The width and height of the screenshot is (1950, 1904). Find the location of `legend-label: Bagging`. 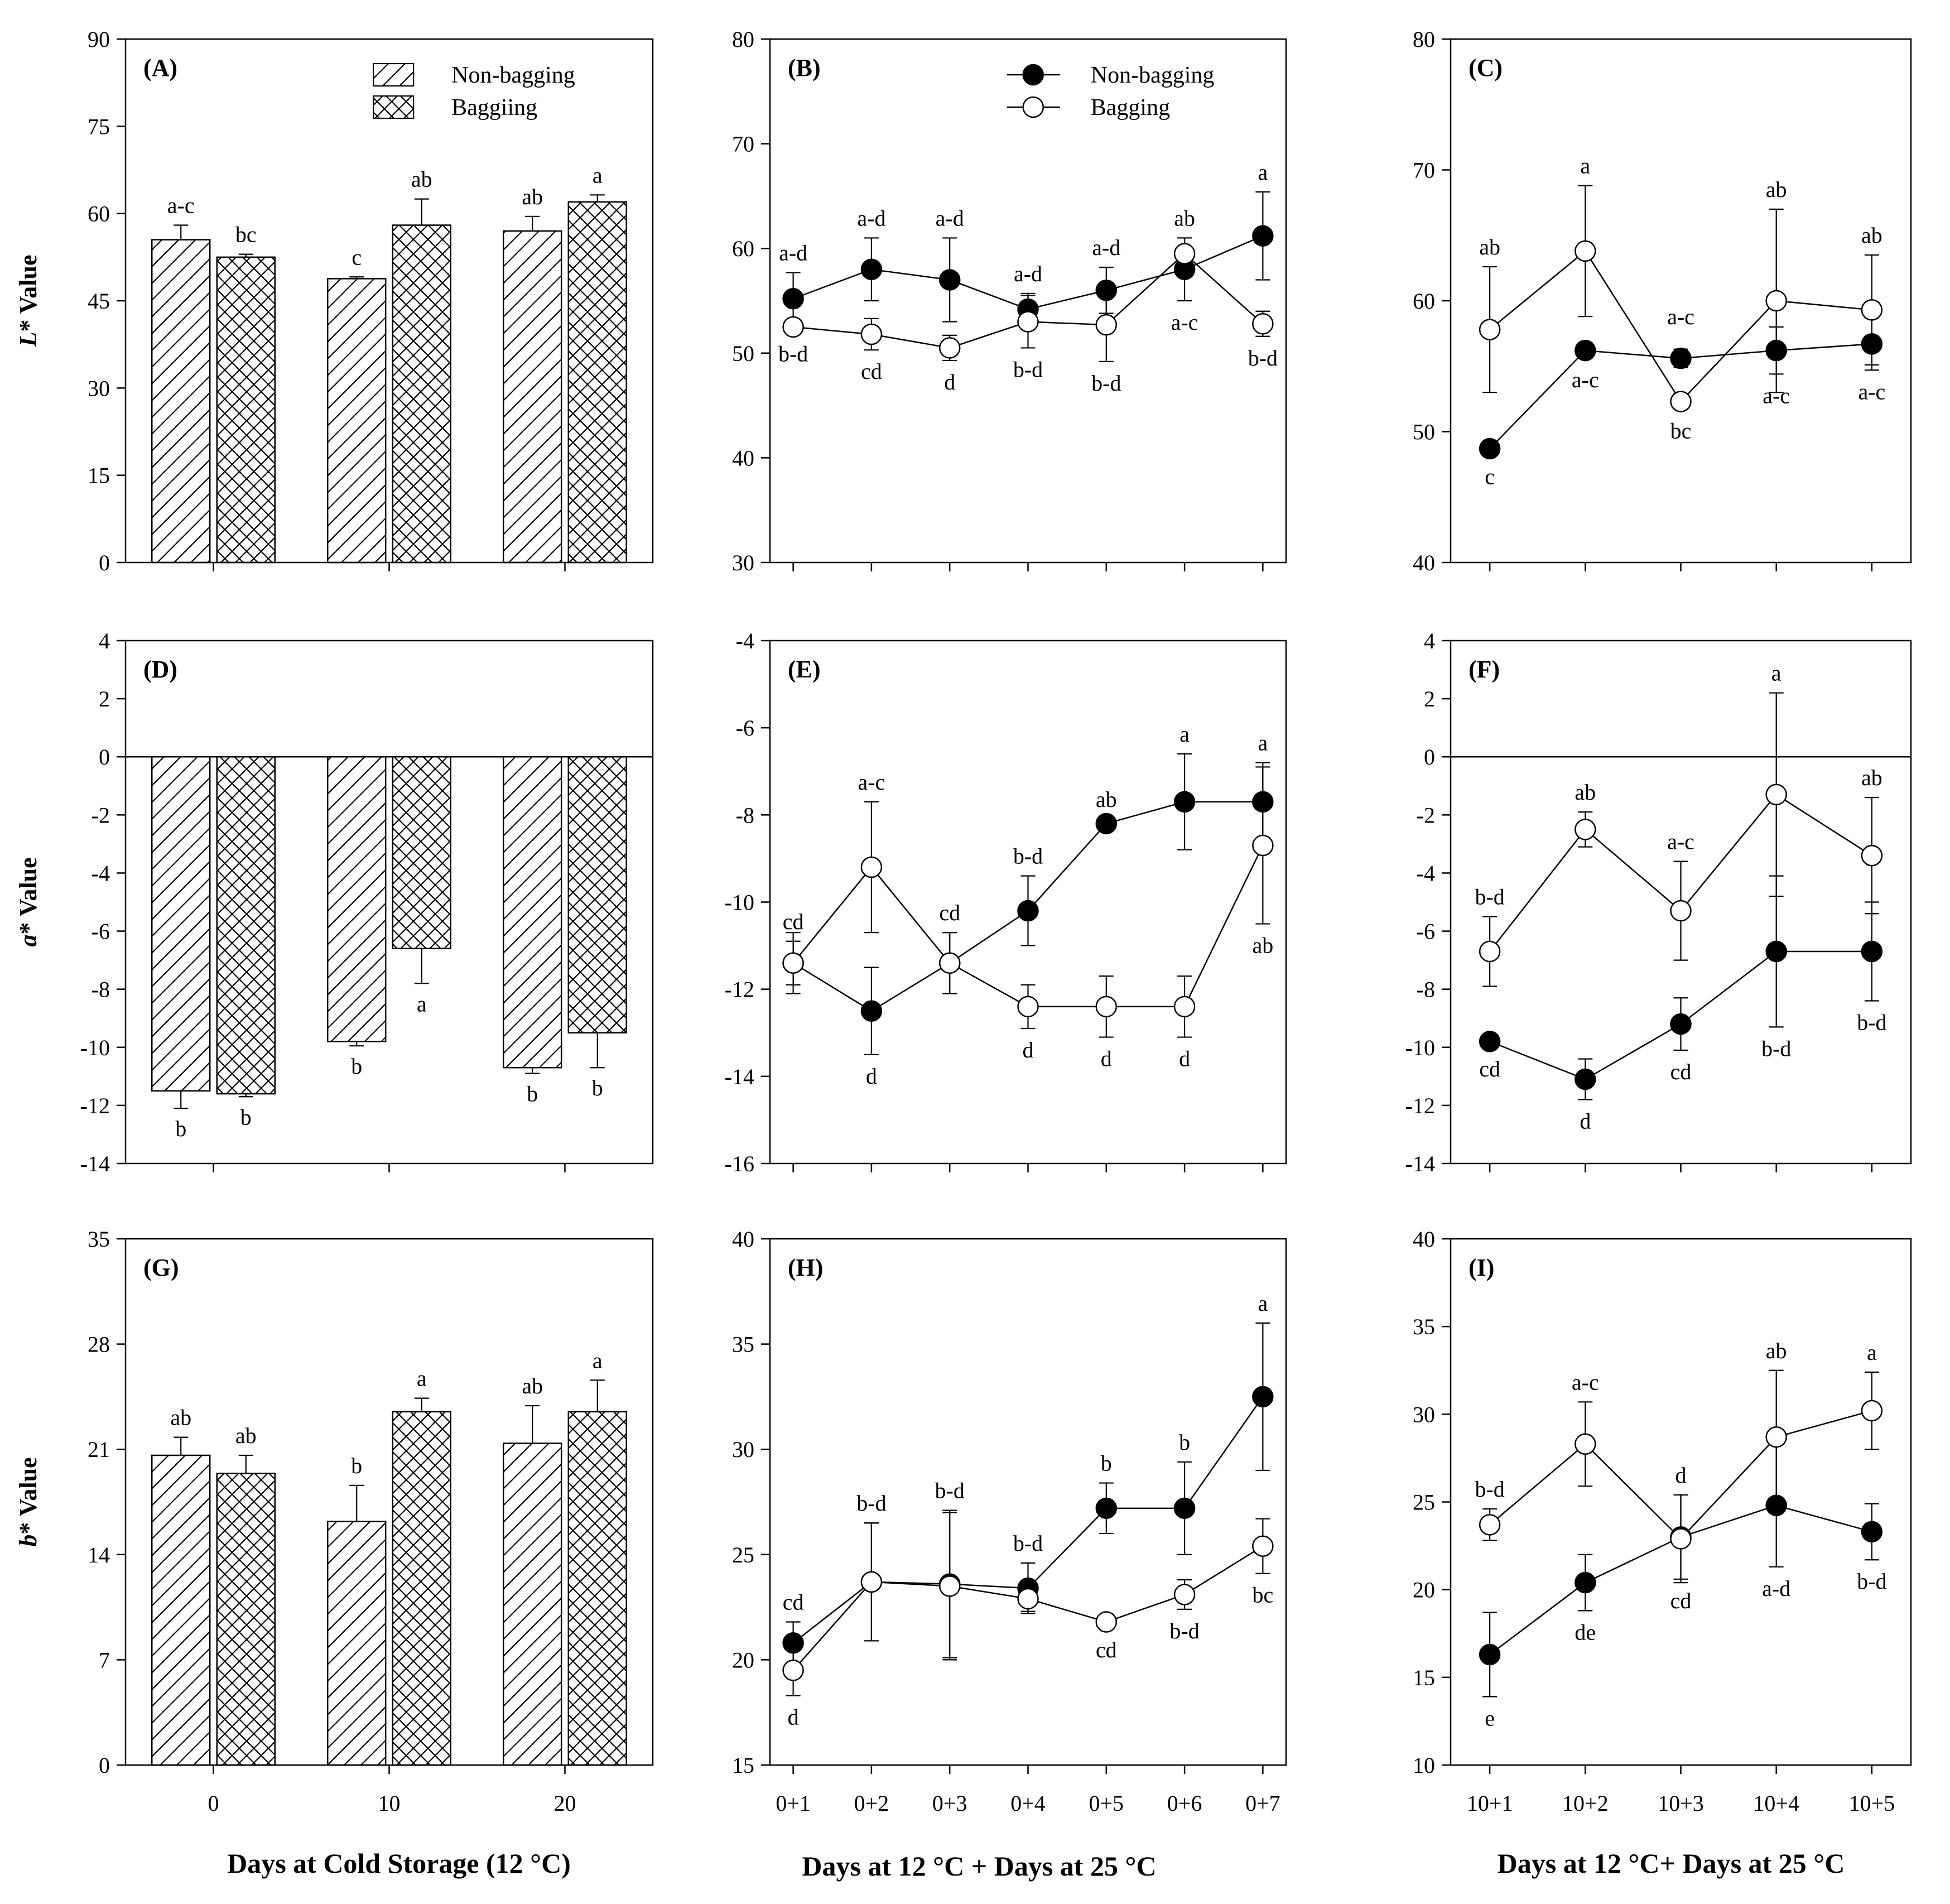

legend-label: Bagging is located at coordinates (1130, 108).